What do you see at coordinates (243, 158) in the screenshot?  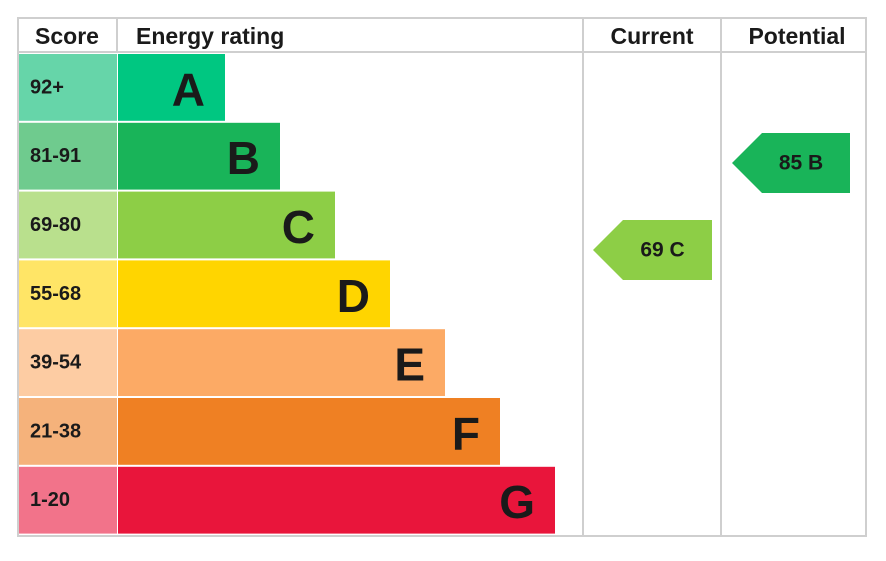 I see `rating-letter: B` at bounding box center [243, 158].